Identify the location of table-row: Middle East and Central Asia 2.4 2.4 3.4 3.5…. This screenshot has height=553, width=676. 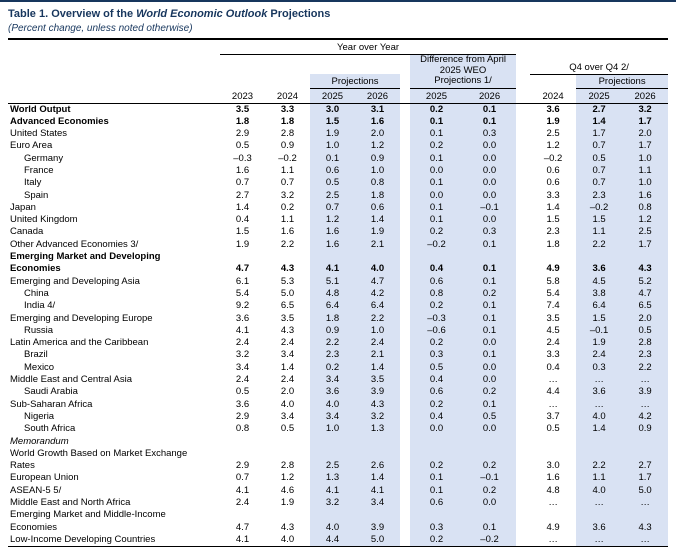
(338, 380).